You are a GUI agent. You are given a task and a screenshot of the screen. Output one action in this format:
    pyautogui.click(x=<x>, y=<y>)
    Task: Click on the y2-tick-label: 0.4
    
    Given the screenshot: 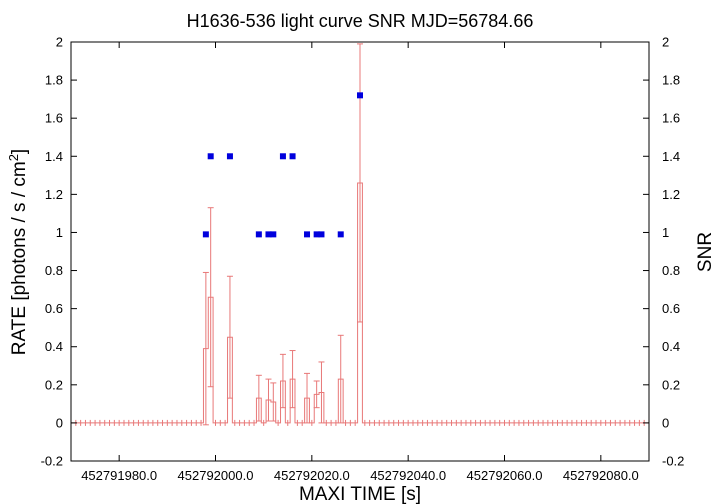 What is the action you would take?
    pyautogui.click(x=671, y=346)
    